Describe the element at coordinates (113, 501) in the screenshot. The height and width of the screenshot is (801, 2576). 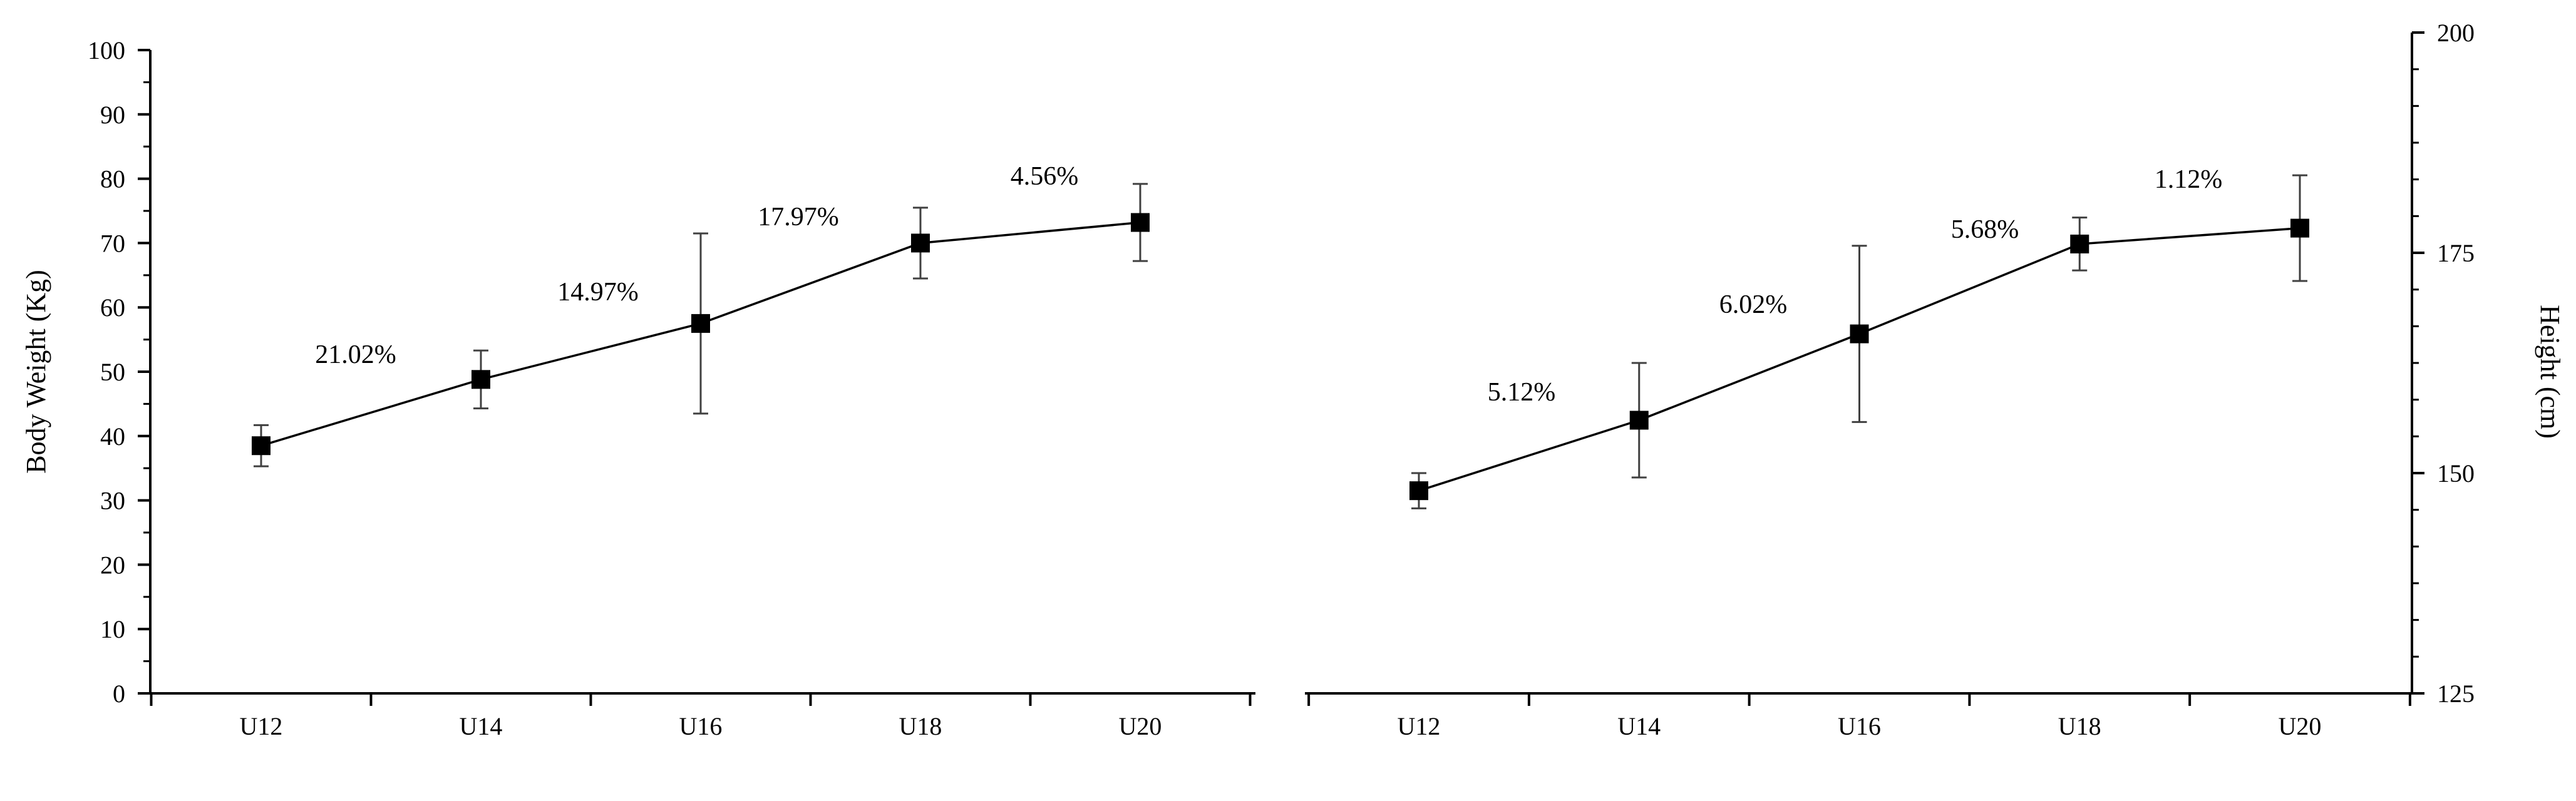
I see `y-tick-label: 30` at that location.